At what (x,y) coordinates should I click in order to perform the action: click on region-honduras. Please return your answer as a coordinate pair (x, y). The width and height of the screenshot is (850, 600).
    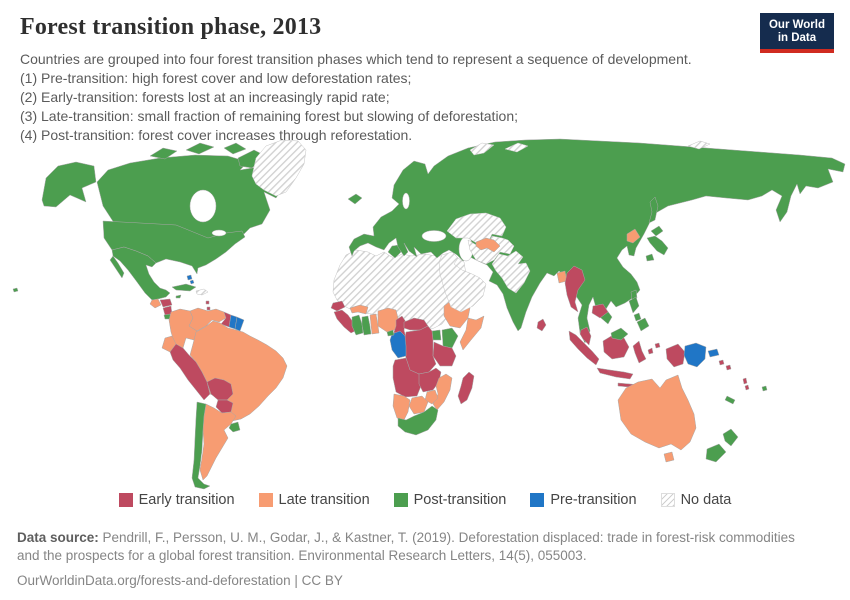
    Looking at the image, I should click on (166, 303).